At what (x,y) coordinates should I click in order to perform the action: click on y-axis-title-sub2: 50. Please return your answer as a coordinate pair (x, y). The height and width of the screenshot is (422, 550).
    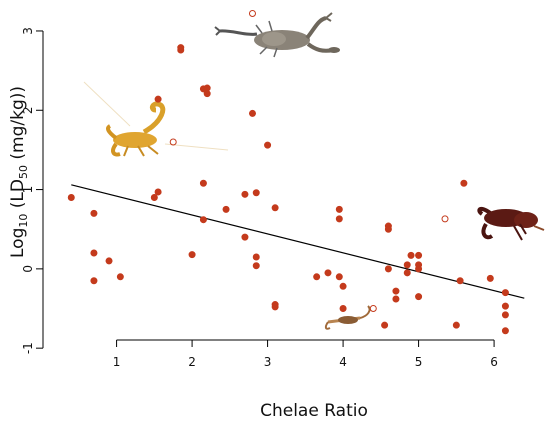
    Looking at the image, I should click on (23, 172).